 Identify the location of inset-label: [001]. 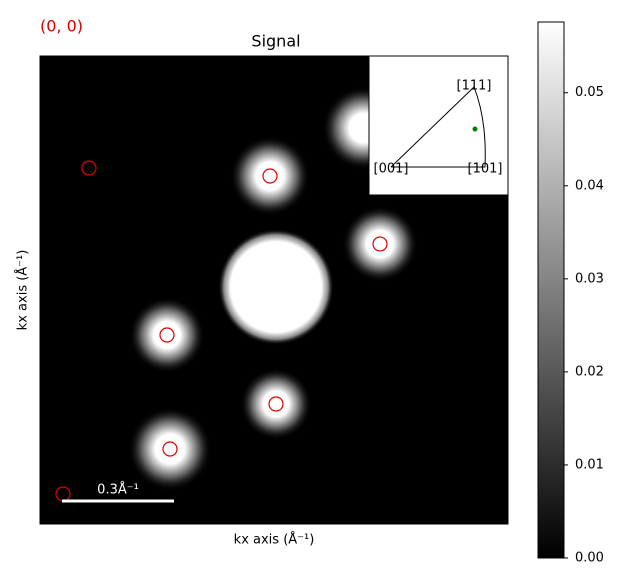
(391, 169).